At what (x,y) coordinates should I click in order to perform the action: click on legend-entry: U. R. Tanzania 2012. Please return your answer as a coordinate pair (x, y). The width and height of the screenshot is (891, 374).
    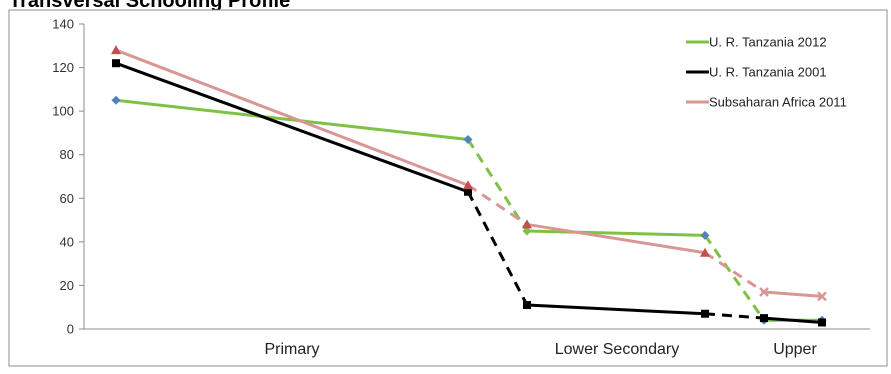
    Looking at the image, I should click on (756, 42).